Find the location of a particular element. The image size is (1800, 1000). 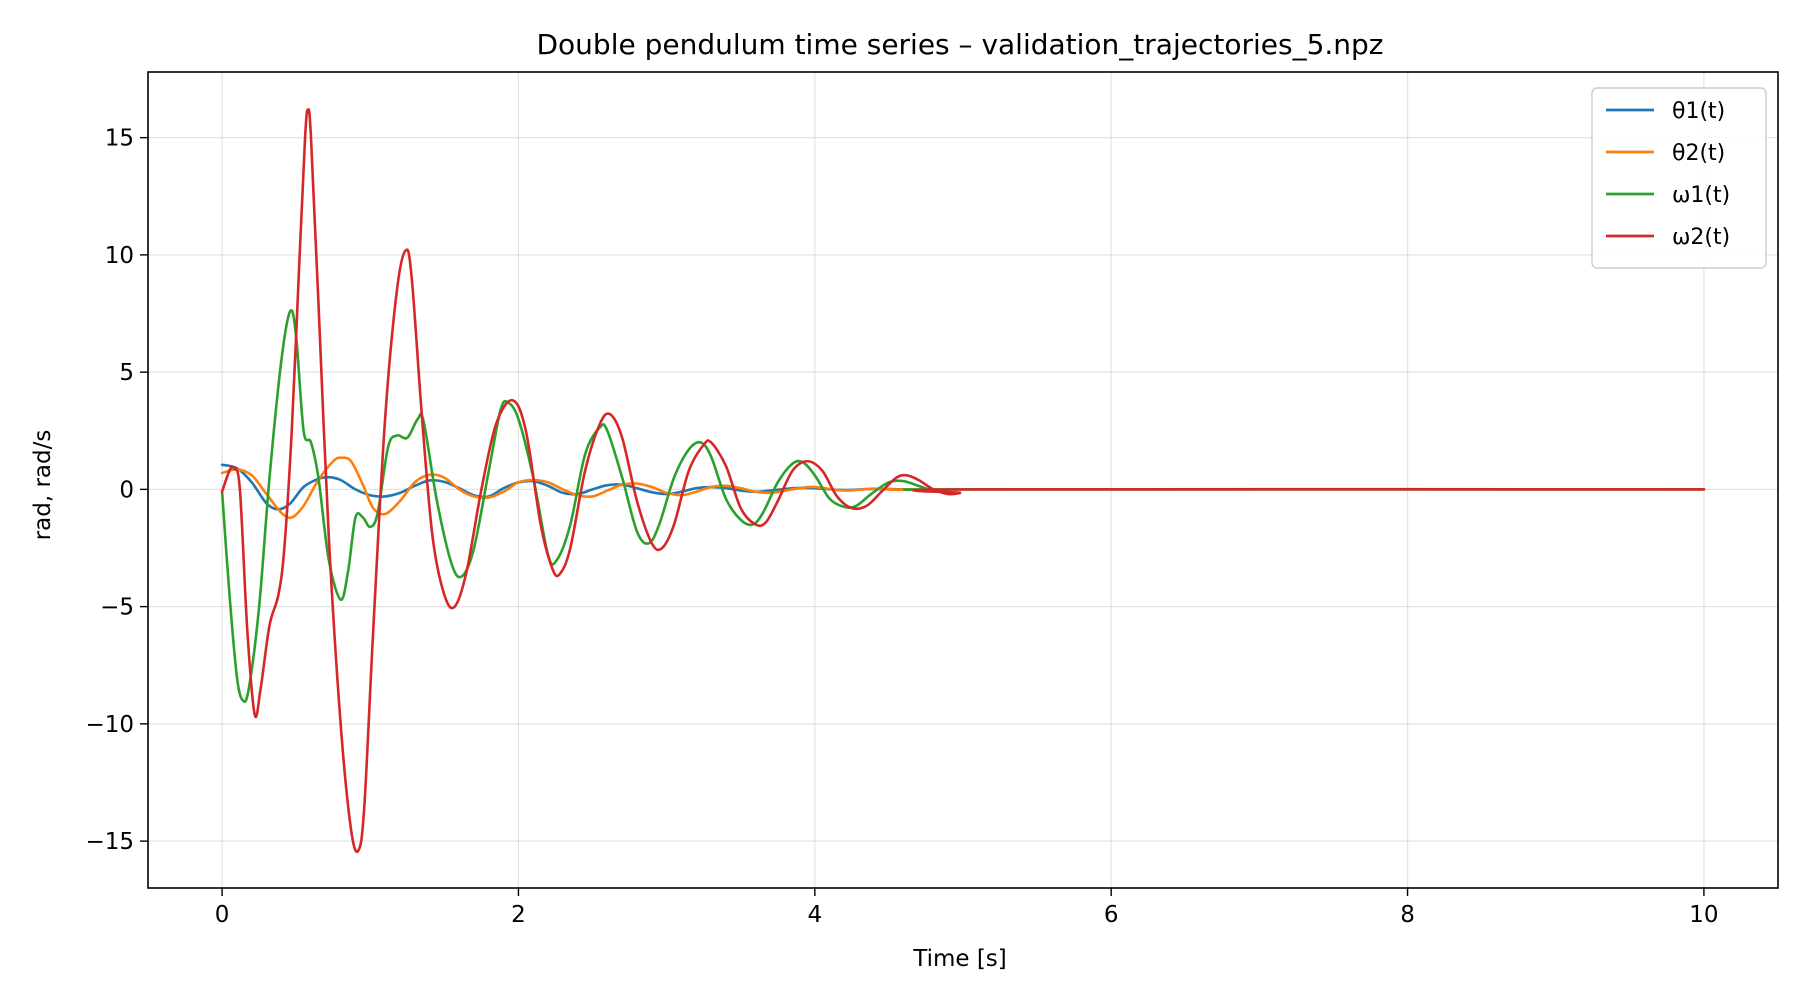

x-axis-label: Time [s] is located at coordinates (959, 959).